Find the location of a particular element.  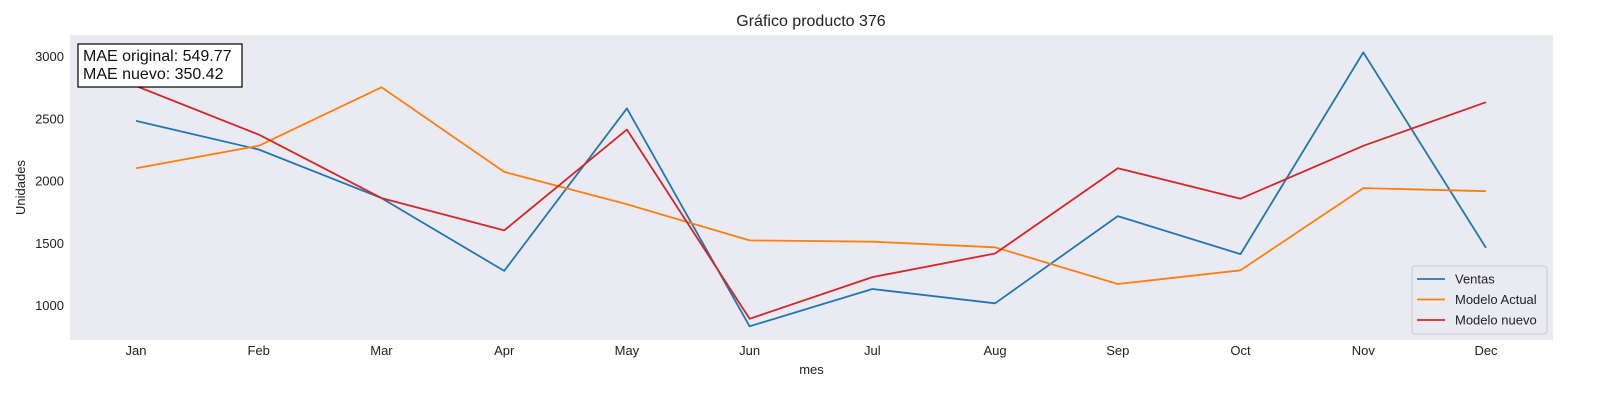

legend-box is located at coordinates (1479, 300).